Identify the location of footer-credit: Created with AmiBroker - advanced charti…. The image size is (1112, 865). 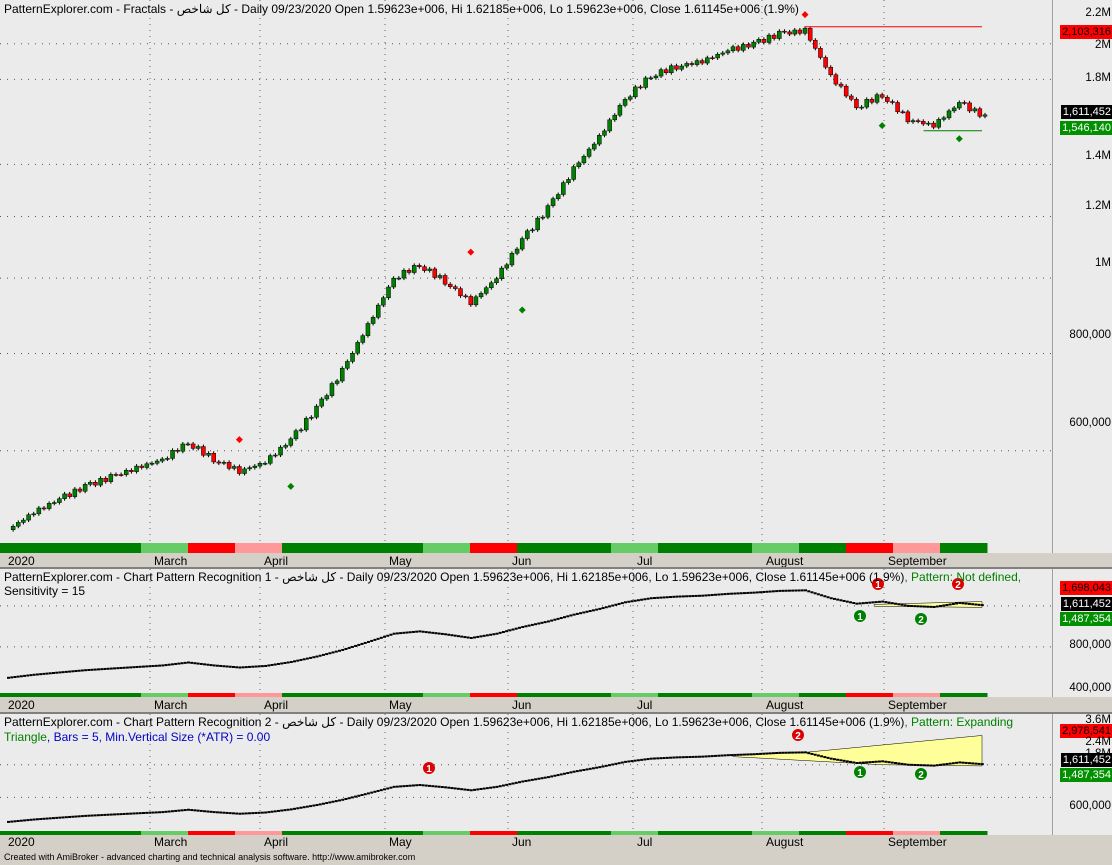
(210, 857).